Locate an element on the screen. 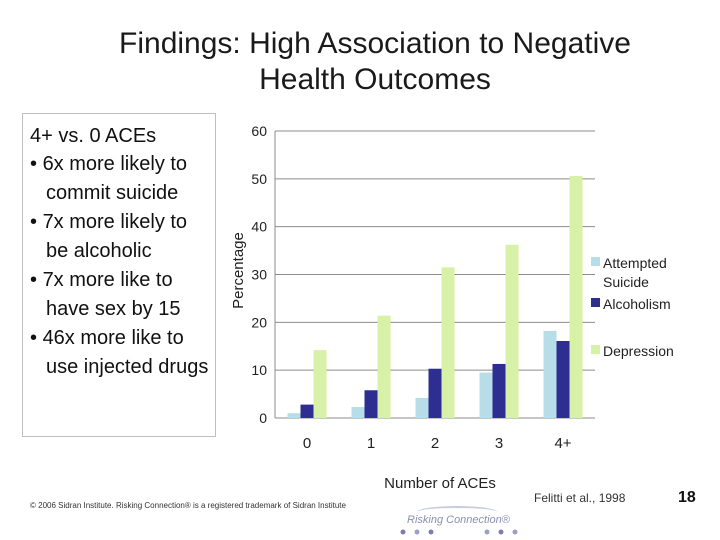 This screenshot has height=540, width=720. bullet-item: 7x more like to have sex by 15 is located at coordinates (119, 295).